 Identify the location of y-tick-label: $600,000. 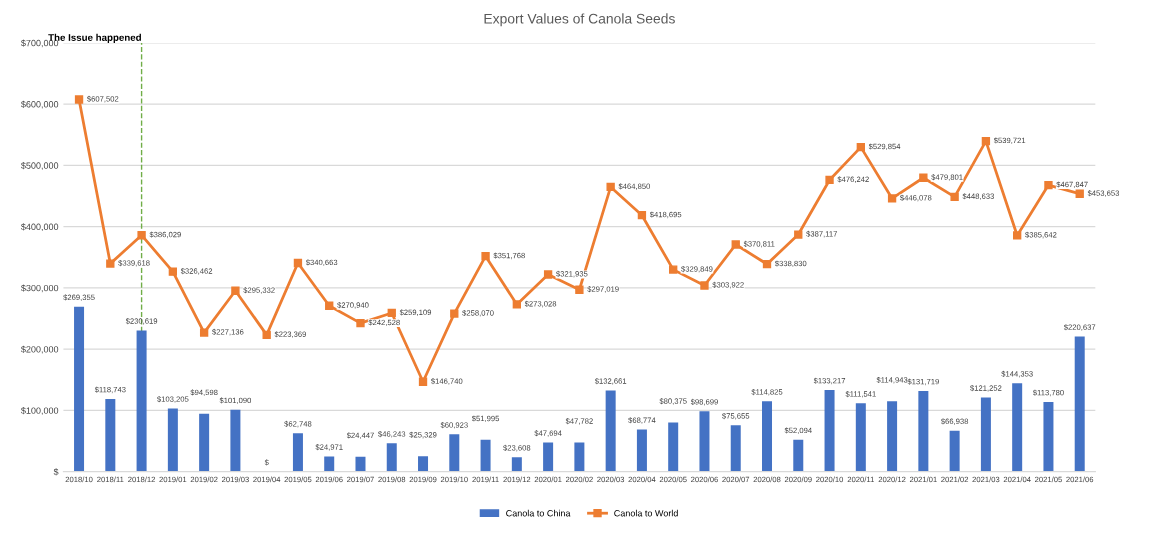
(40, 104).